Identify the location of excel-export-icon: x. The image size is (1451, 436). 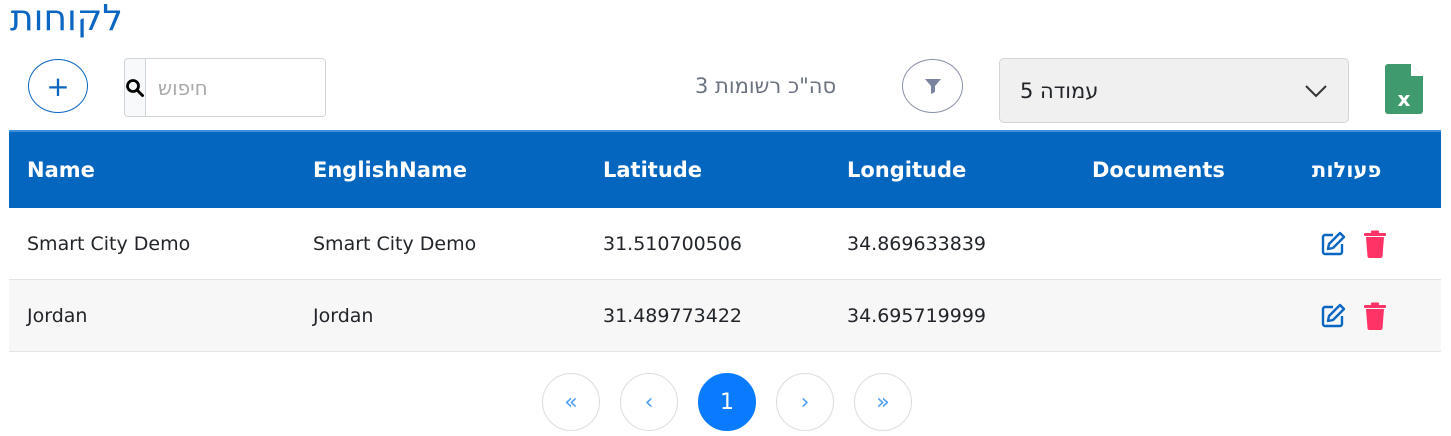
(1404, 89).